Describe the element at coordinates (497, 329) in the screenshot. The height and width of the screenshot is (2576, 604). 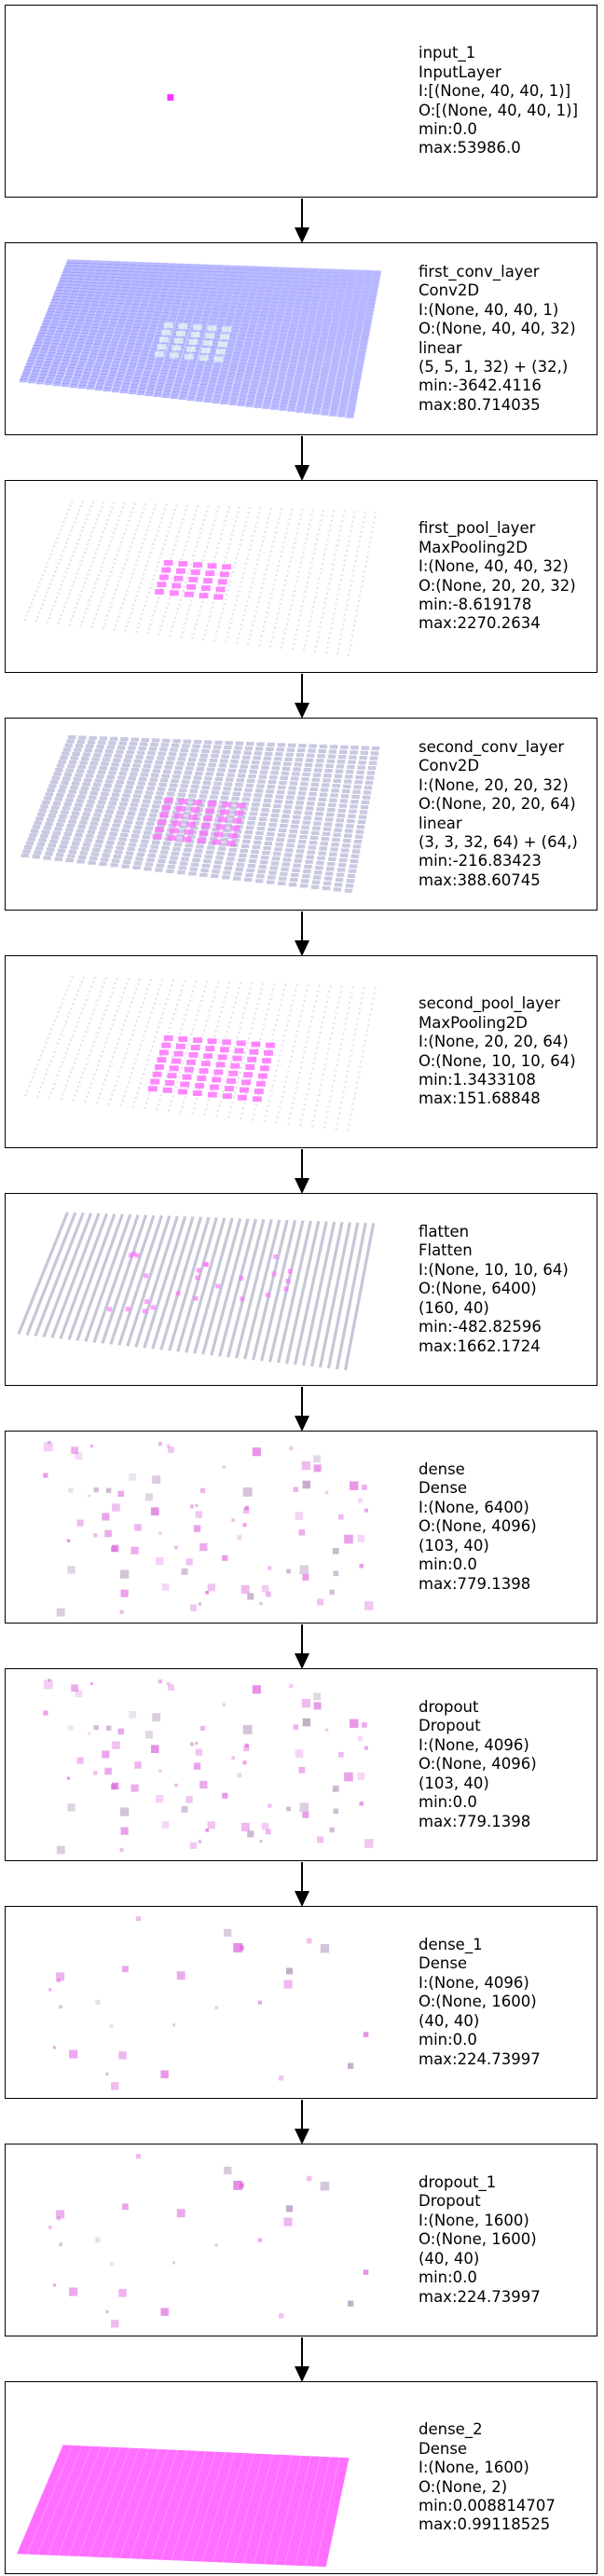
I see `layer-info-line: O:(None, 40, 40, 32)` at that location.